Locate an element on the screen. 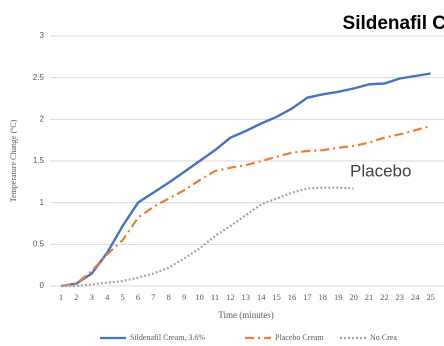 Image resolution: width=444 pixels, height=346 pixels. x-axis-label: Time (minutes) is located at coordinates (245, 315).